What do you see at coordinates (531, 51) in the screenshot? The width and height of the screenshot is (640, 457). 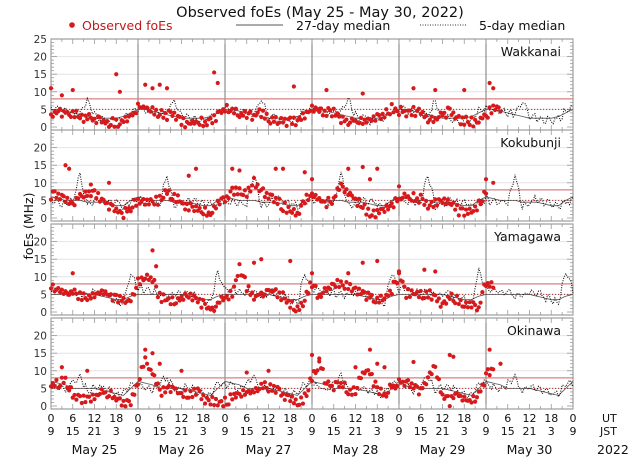 I see `station-label: Wakkanai` at bounding box center [531, 51].